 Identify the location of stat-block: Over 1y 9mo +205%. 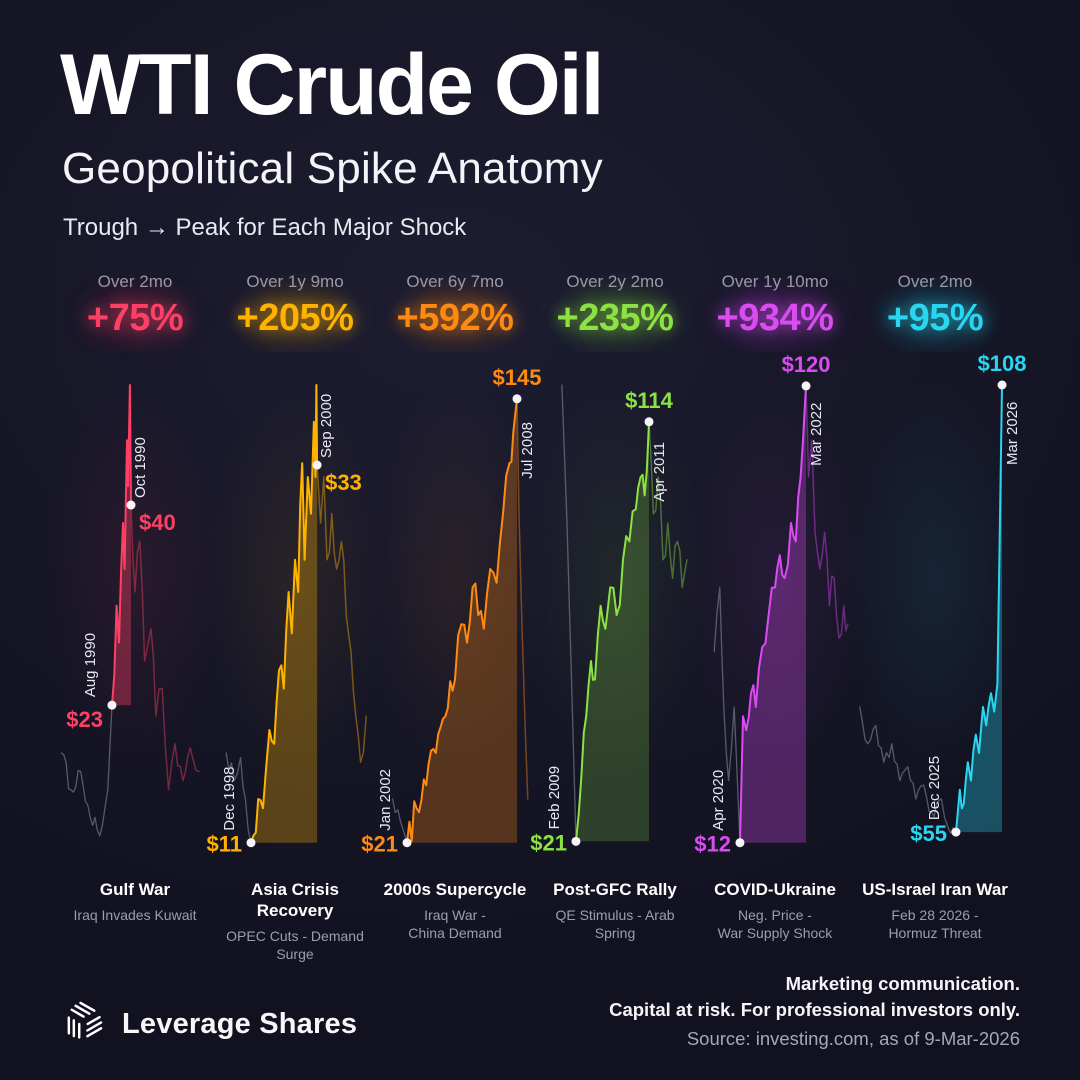
(295, 308).